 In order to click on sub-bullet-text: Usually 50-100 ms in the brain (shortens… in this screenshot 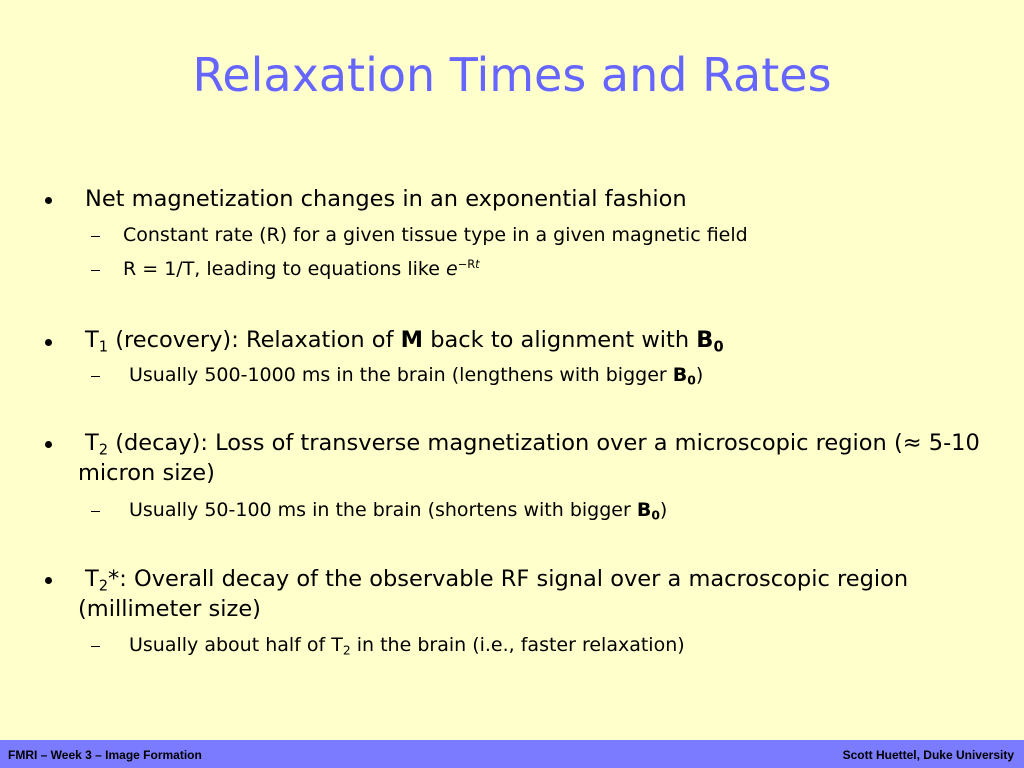, I will do `click(569, 510)`.